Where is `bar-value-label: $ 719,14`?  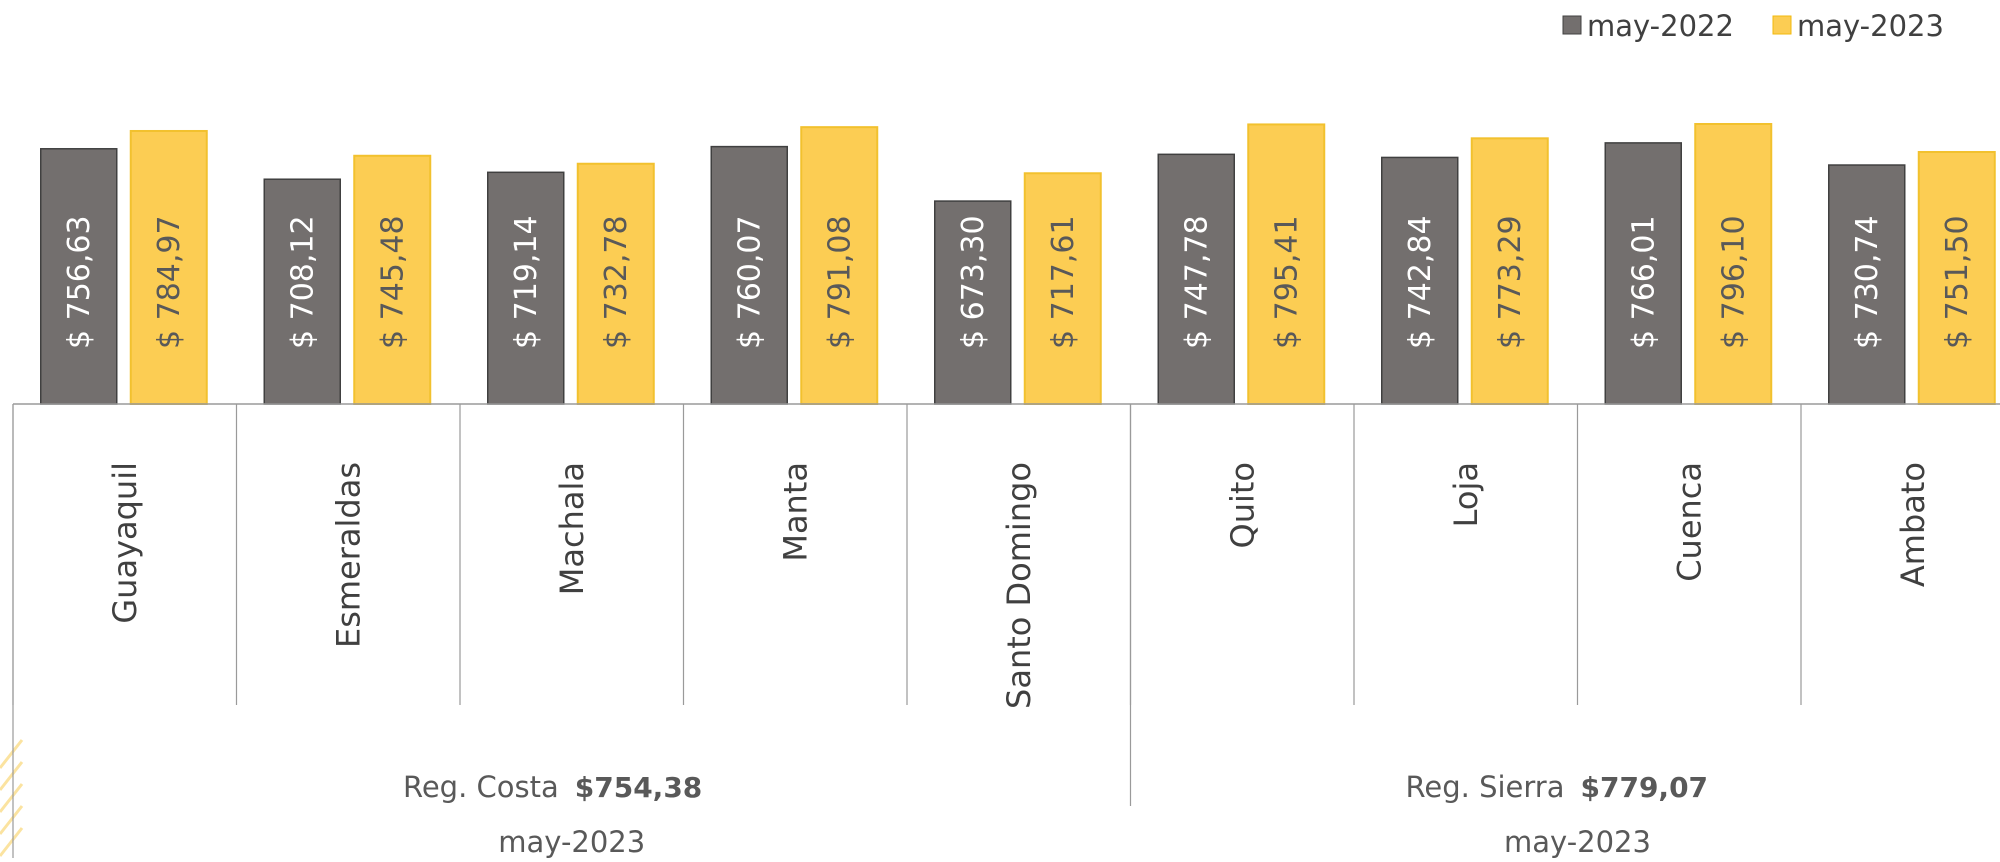
bar-value-label: $ 719,14 is located at coordinates (526, 282).